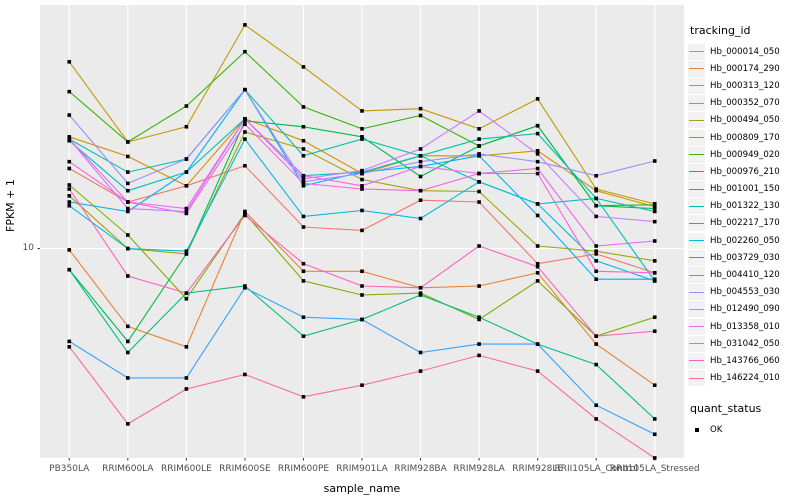  What do you see at coordinates (744, 223) in the screenshot?
I see `legend-item-Hb_002217_170: Hb_002217_170` at bounding box center [744, 223].